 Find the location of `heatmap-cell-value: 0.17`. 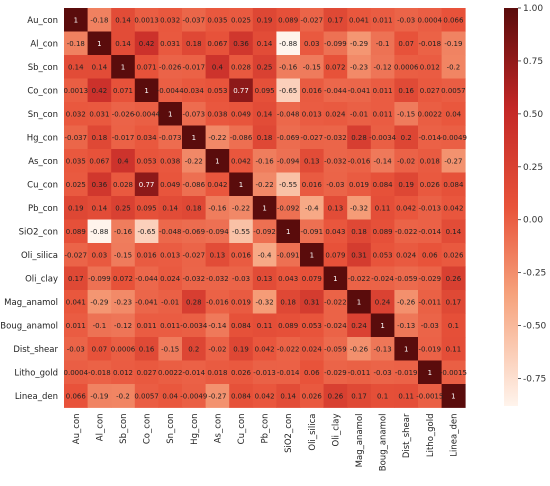

heatmap-cell-value: 0.17 is located at coordinates (76, 279).